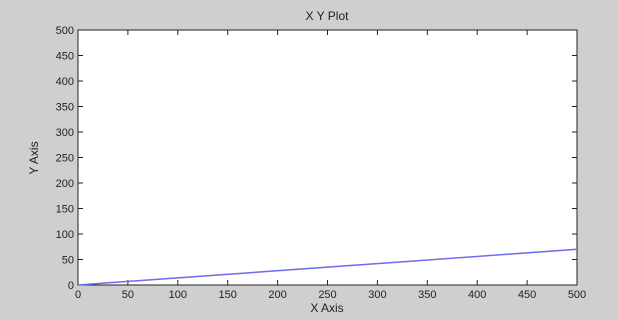  I want to click on x-tick-label: 0, so click(78, 295).